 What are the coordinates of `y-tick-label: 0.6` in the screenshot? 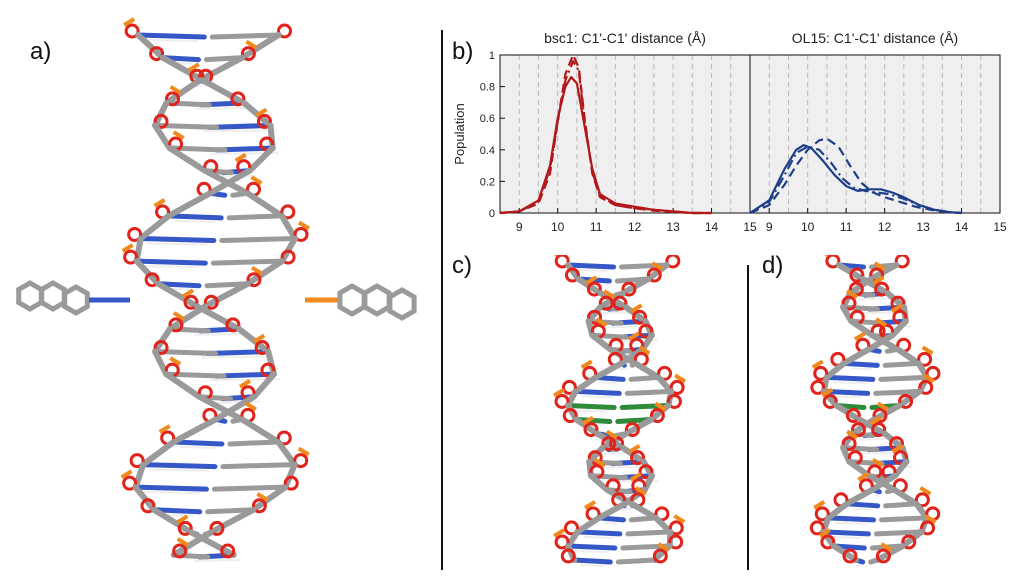 It's located at (487, 119).